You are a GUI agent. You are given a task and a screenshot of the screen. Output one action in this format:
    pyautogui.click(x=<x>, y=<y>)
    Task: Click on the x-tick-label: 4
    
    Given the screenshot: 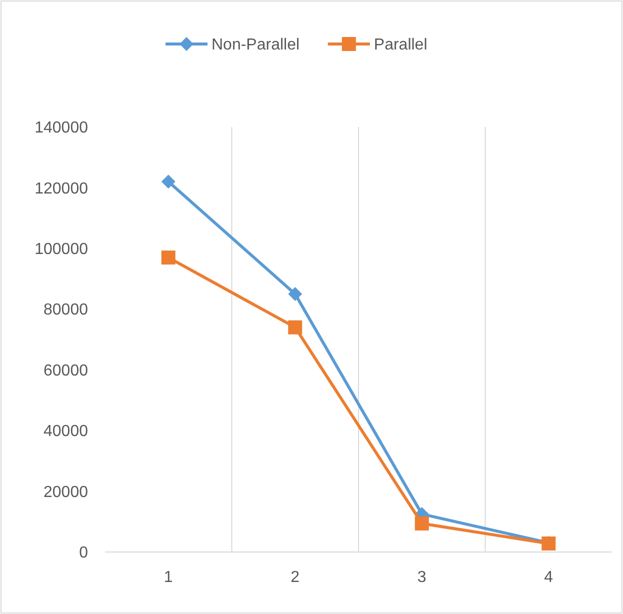 What is the action you would take?
    pyautogui.click(x=549, y=577)
    